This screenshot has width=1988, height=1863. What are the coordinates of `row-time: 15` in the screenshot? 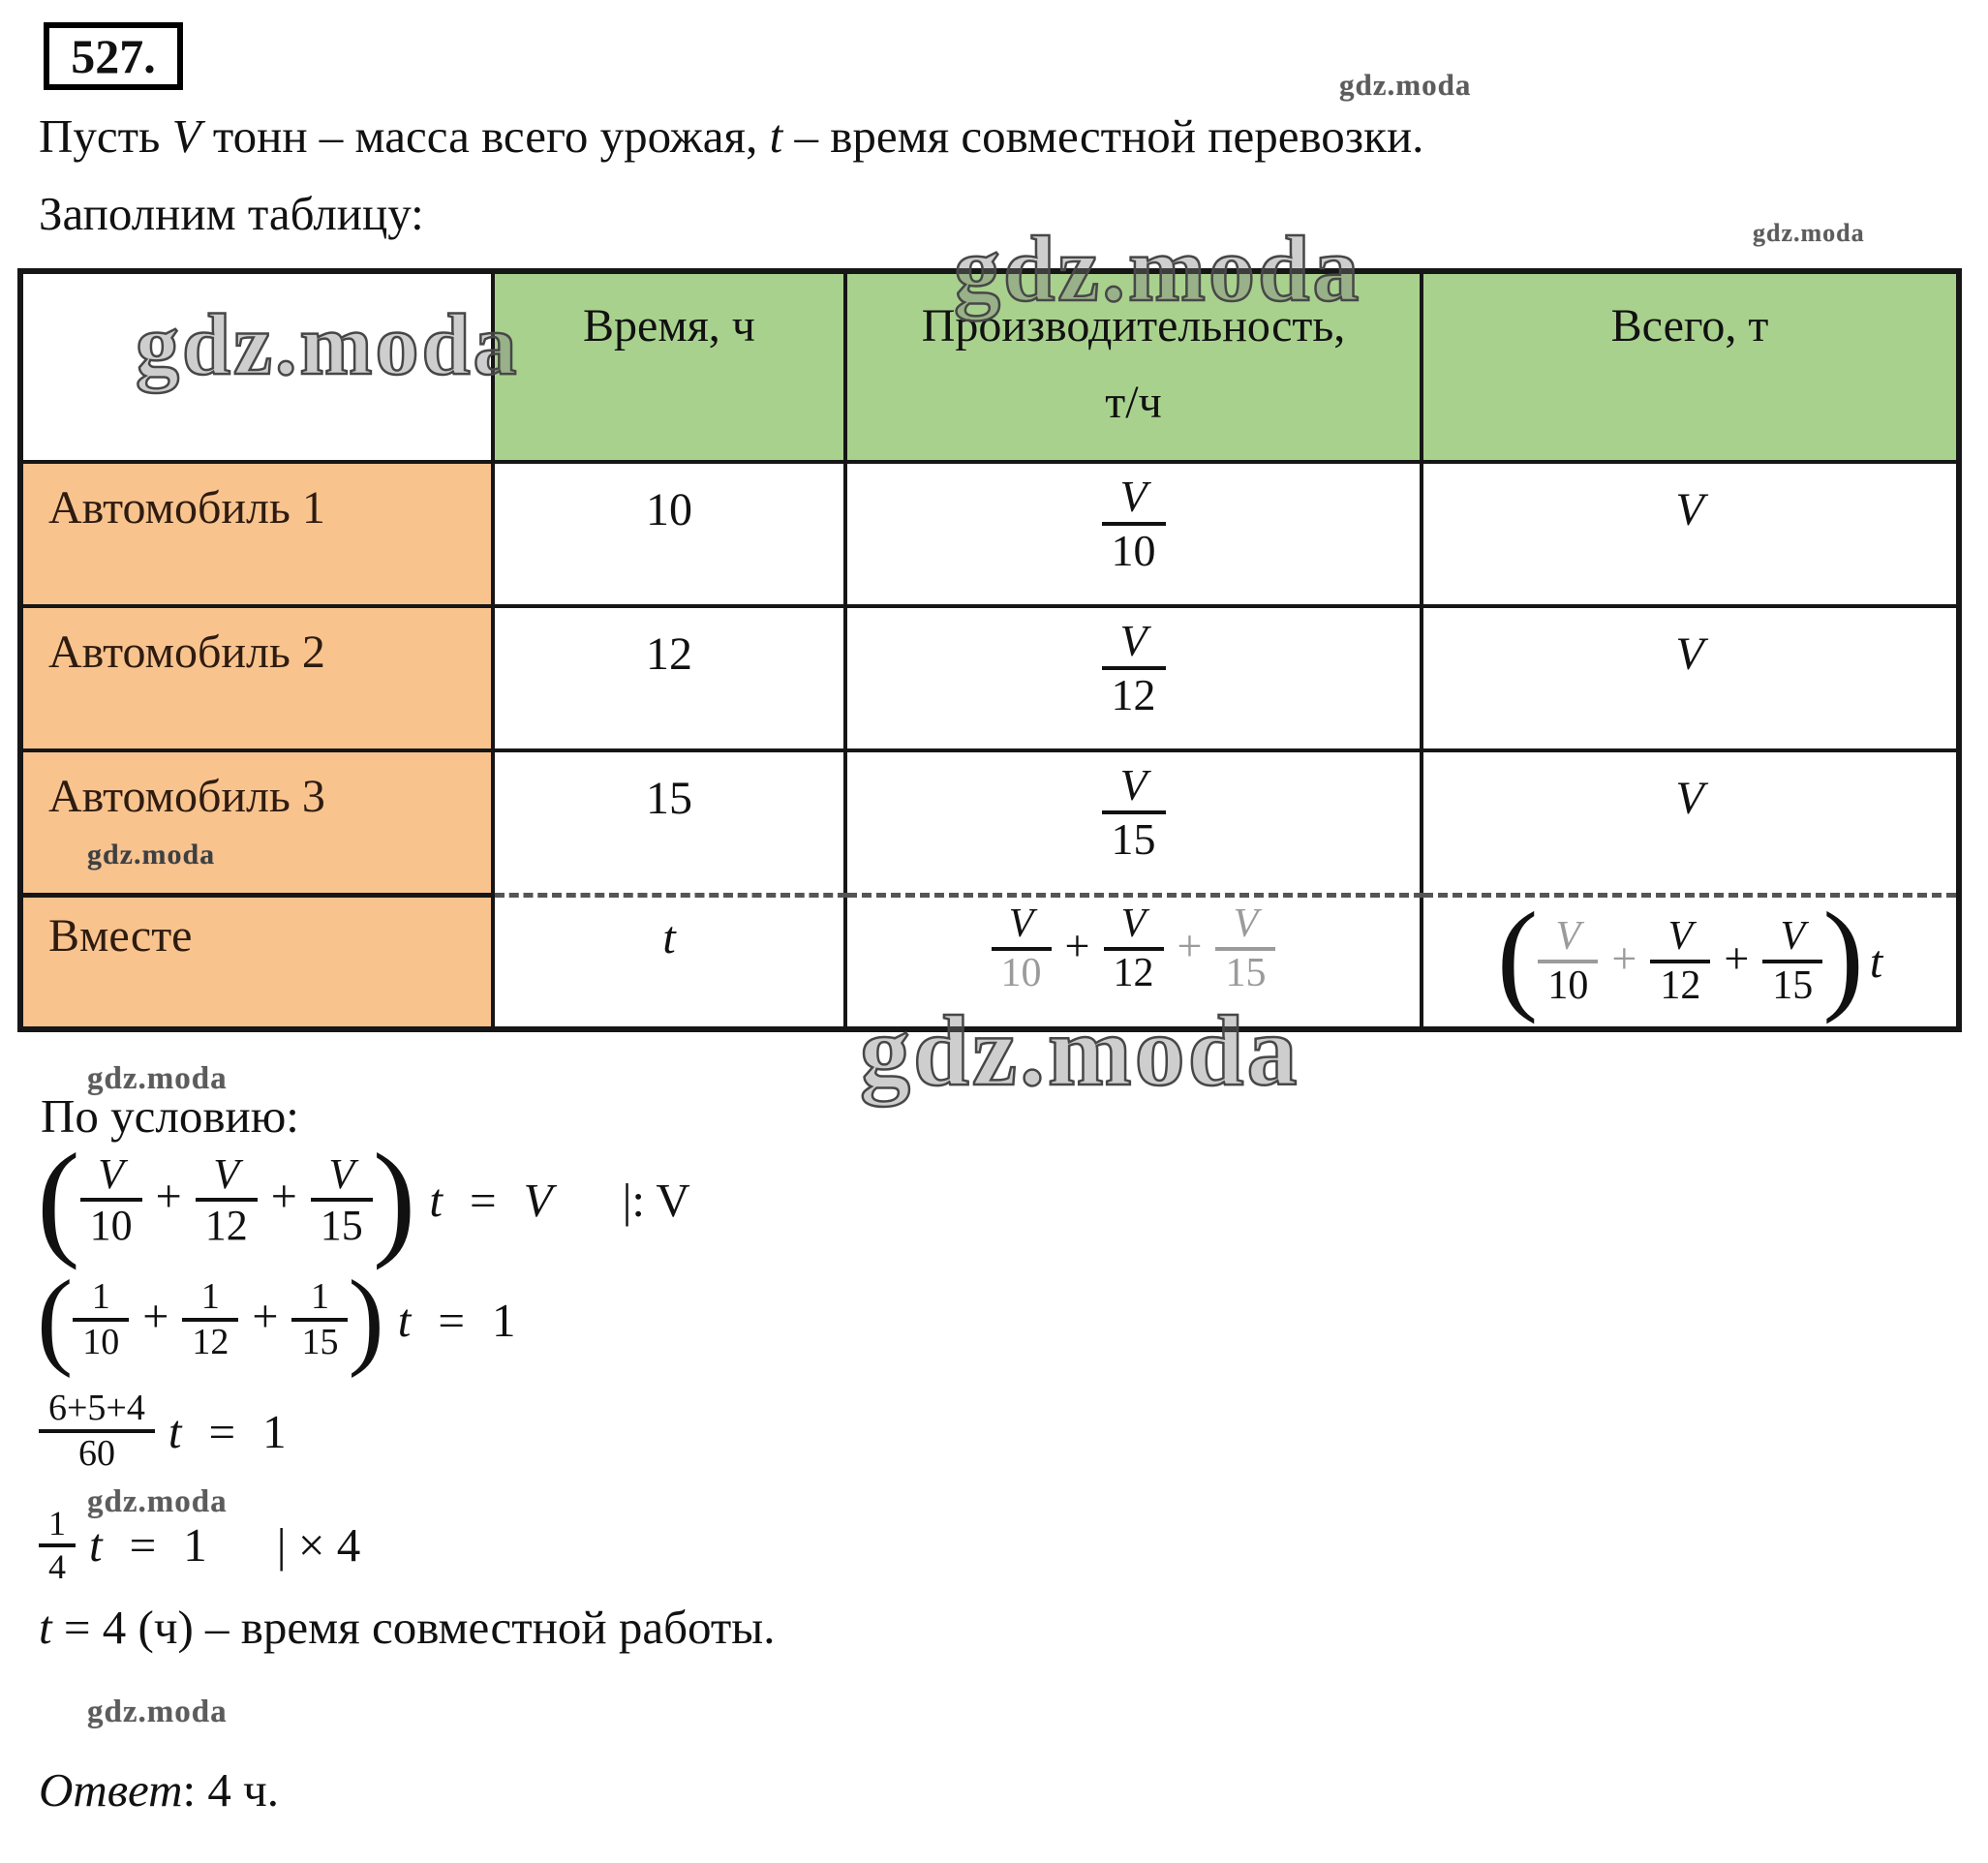 It's located at (669, 823).